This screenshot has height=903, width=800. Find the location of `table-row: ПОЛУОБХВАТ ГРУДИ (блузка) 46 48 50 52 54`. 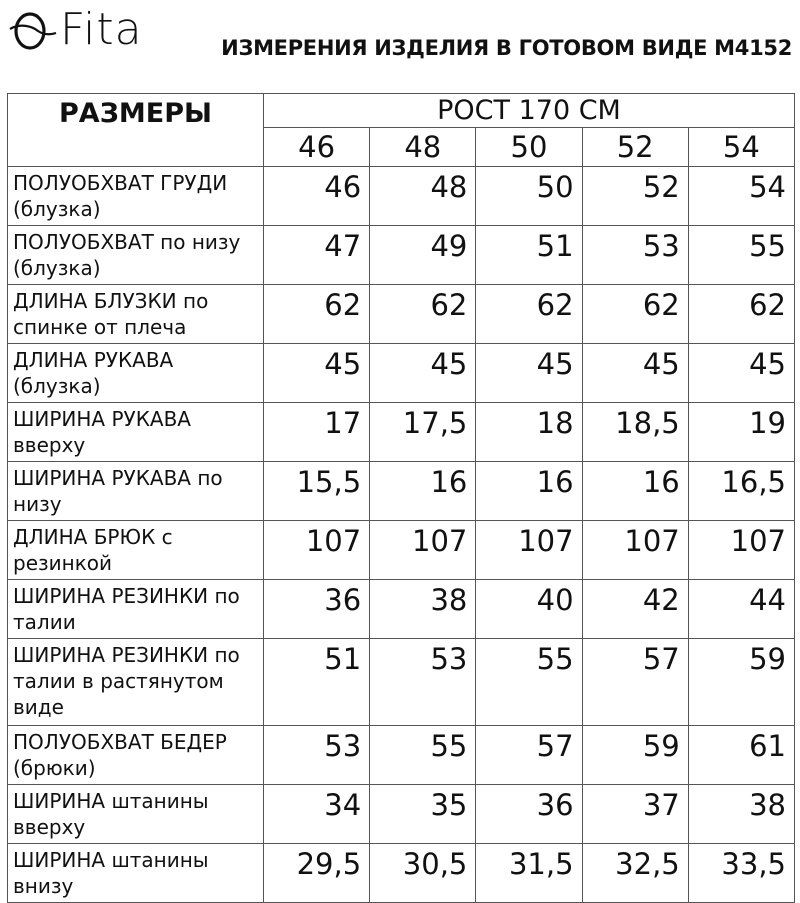

table-row: ПОЛУОБХВАТ ГРУДИ (блузка) 46 48 50 52 54 is located at coordinates (401, 196).